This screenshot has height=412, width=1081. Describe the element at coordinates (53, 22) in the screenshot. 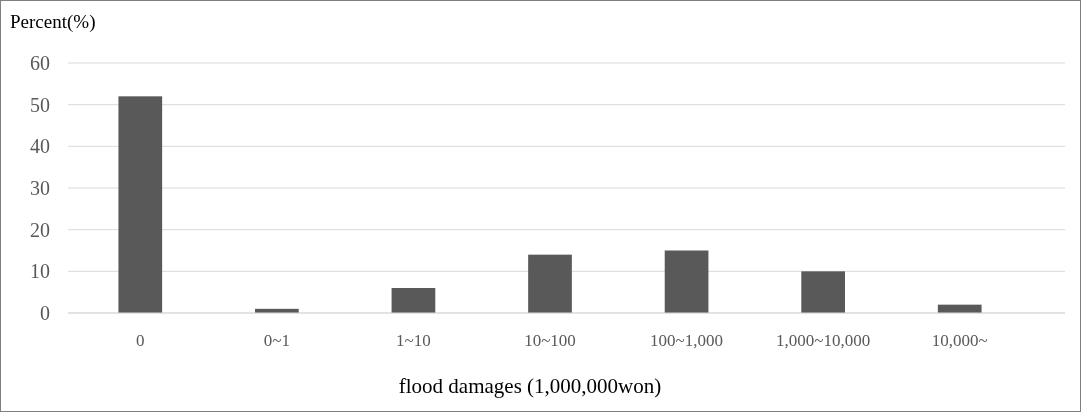

I see `y-axis-title: Percent(%)` at that location.